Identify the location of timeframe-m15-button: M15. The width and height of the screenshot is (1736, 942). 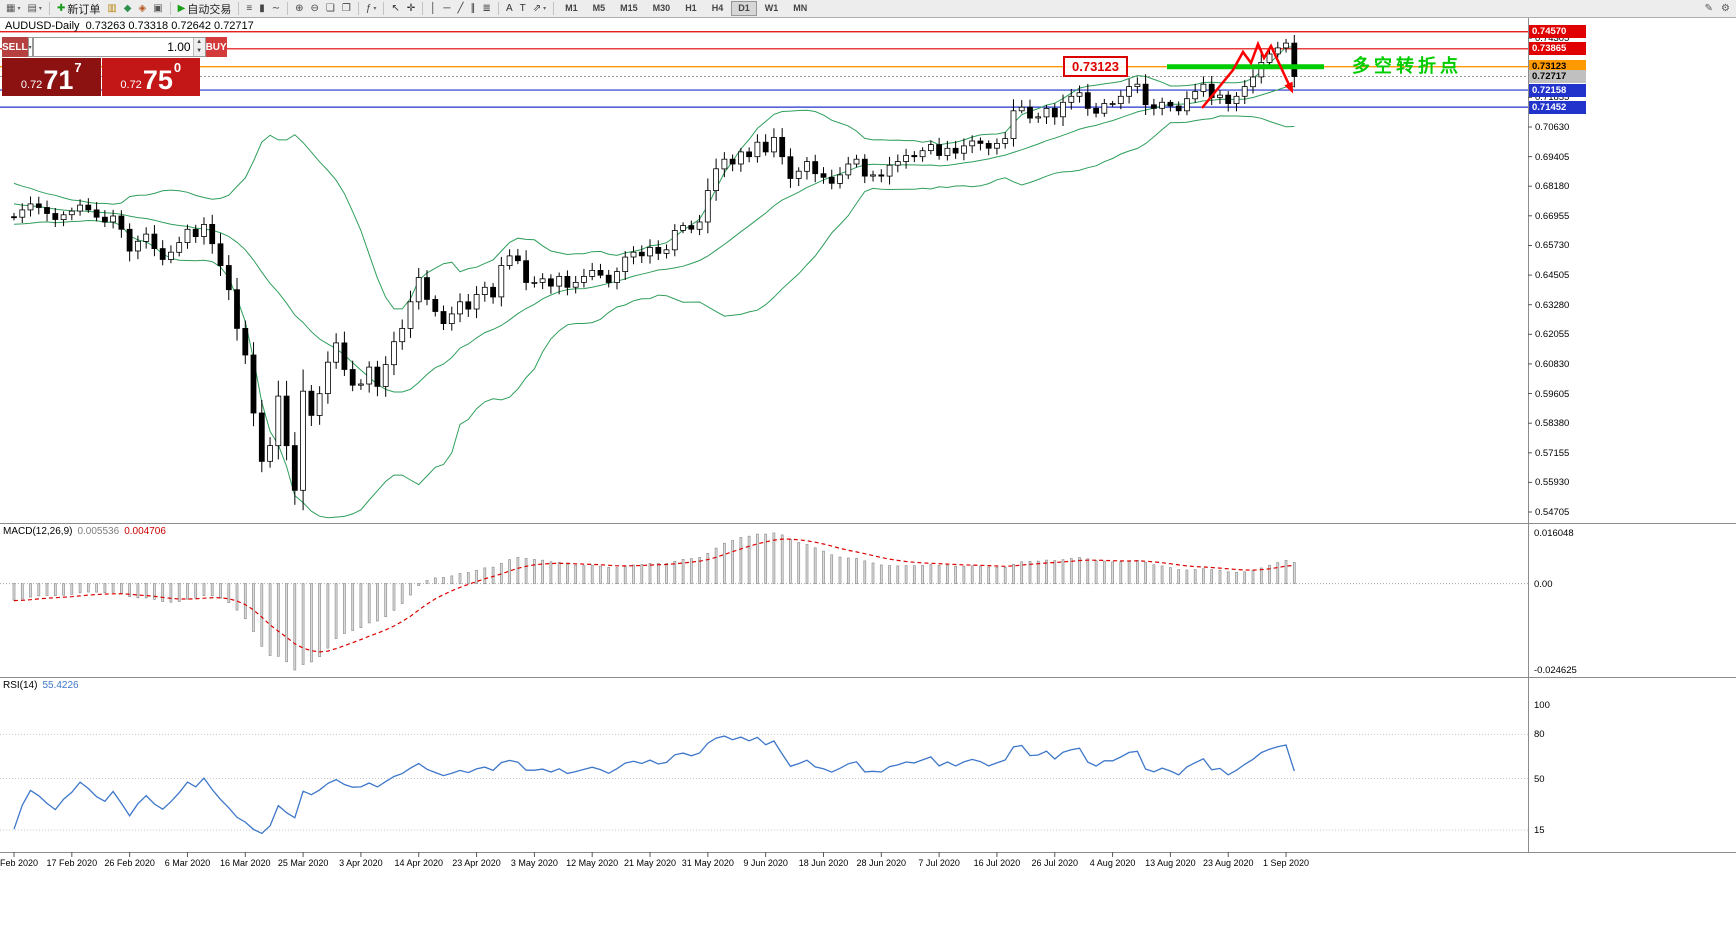
(629, 8).